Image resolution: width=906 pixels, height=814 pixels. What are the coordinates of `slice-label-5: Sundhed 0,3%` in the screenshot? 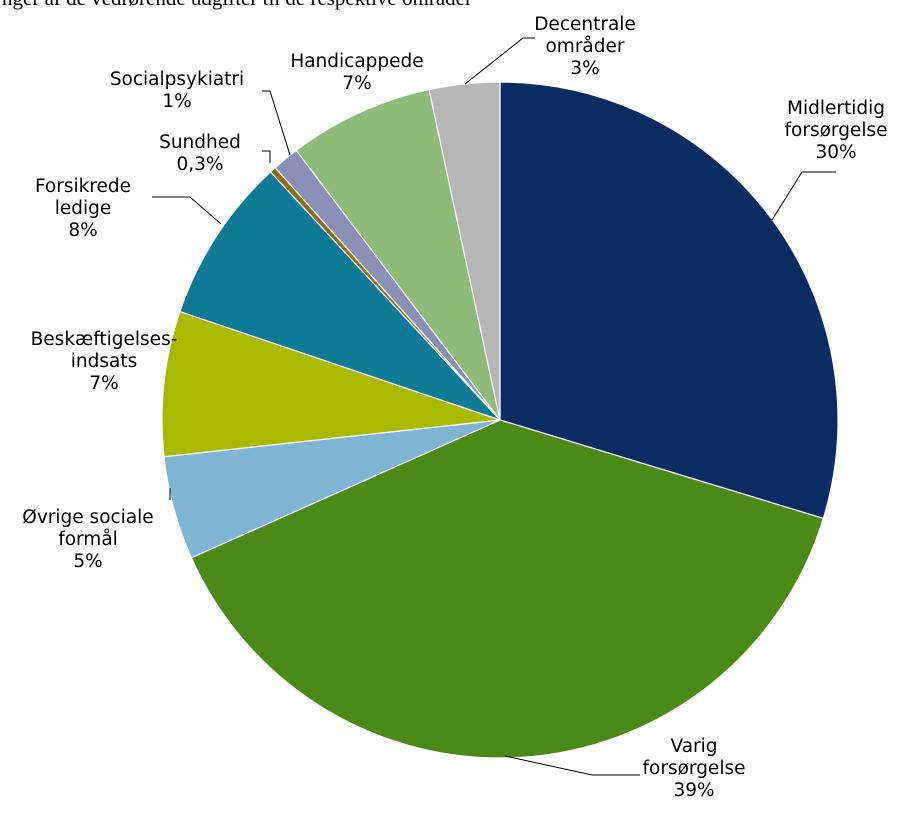 It's located at (200, 153).